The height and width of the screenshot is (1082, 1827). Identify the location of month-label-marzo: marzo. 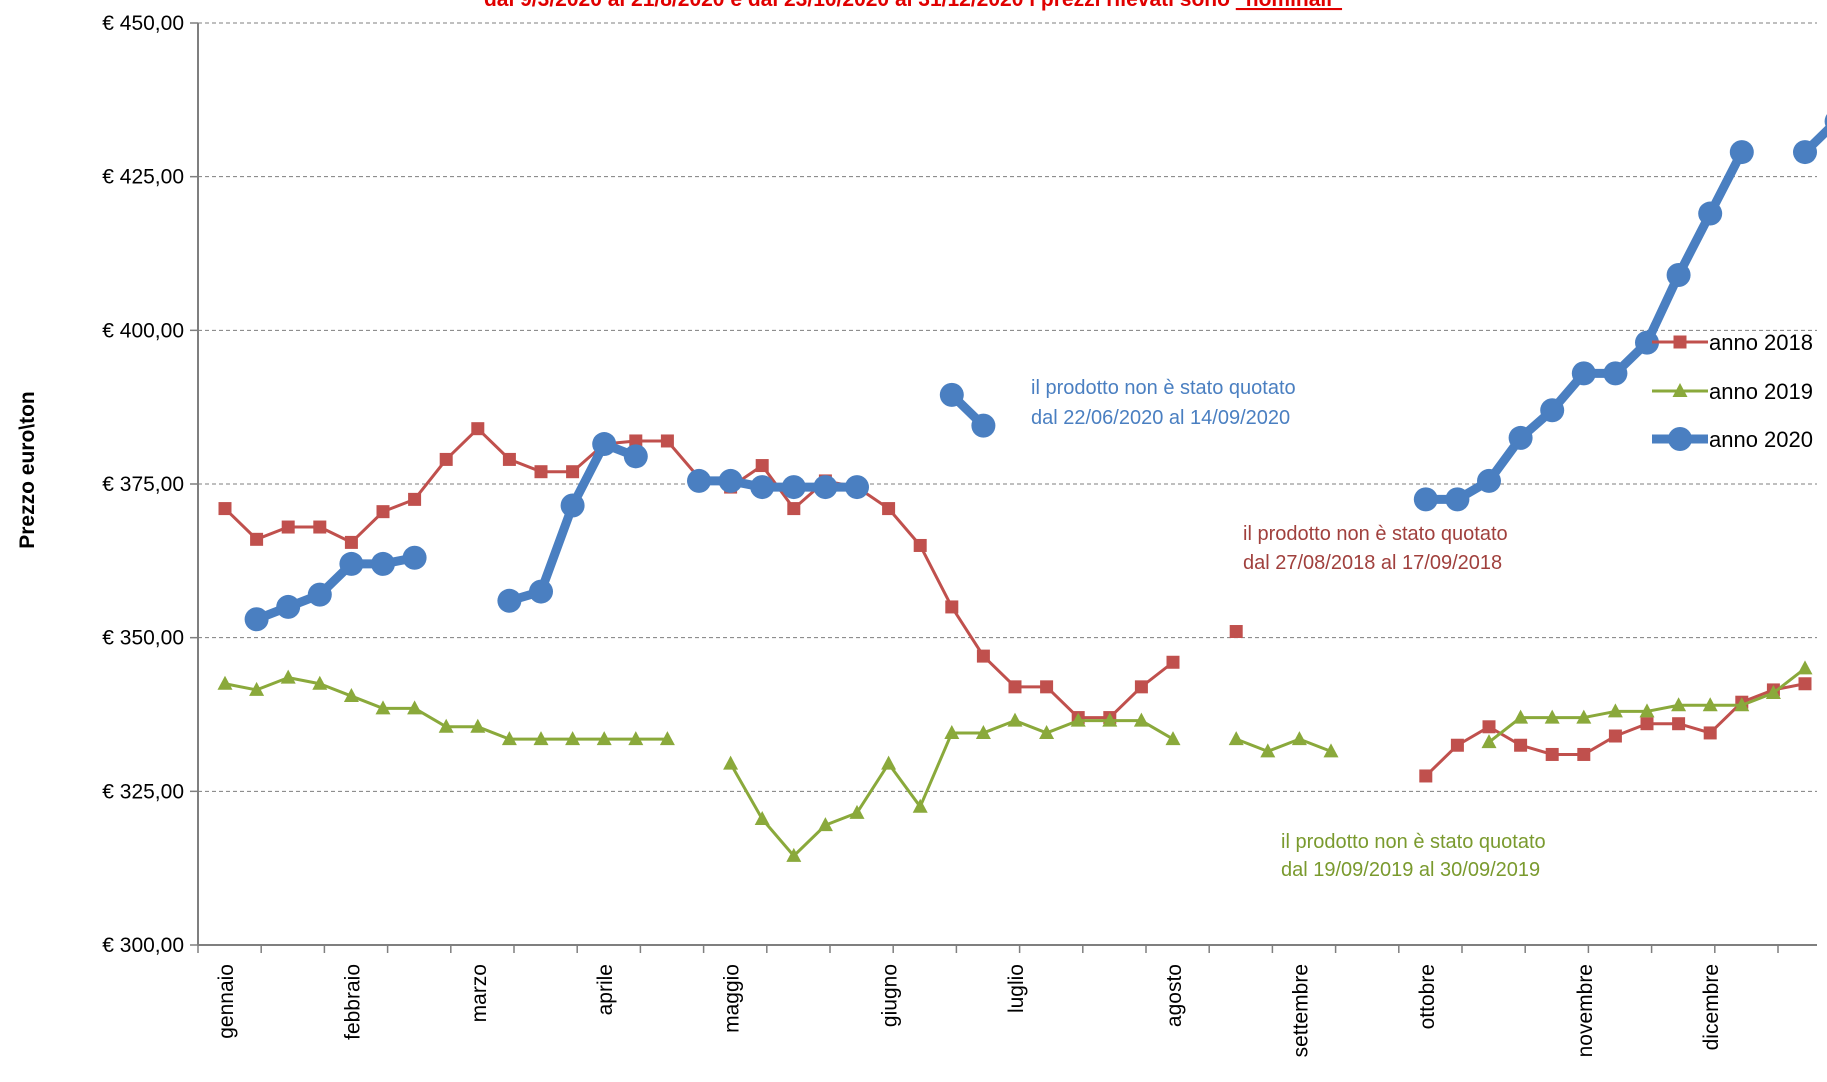
(479, 993).